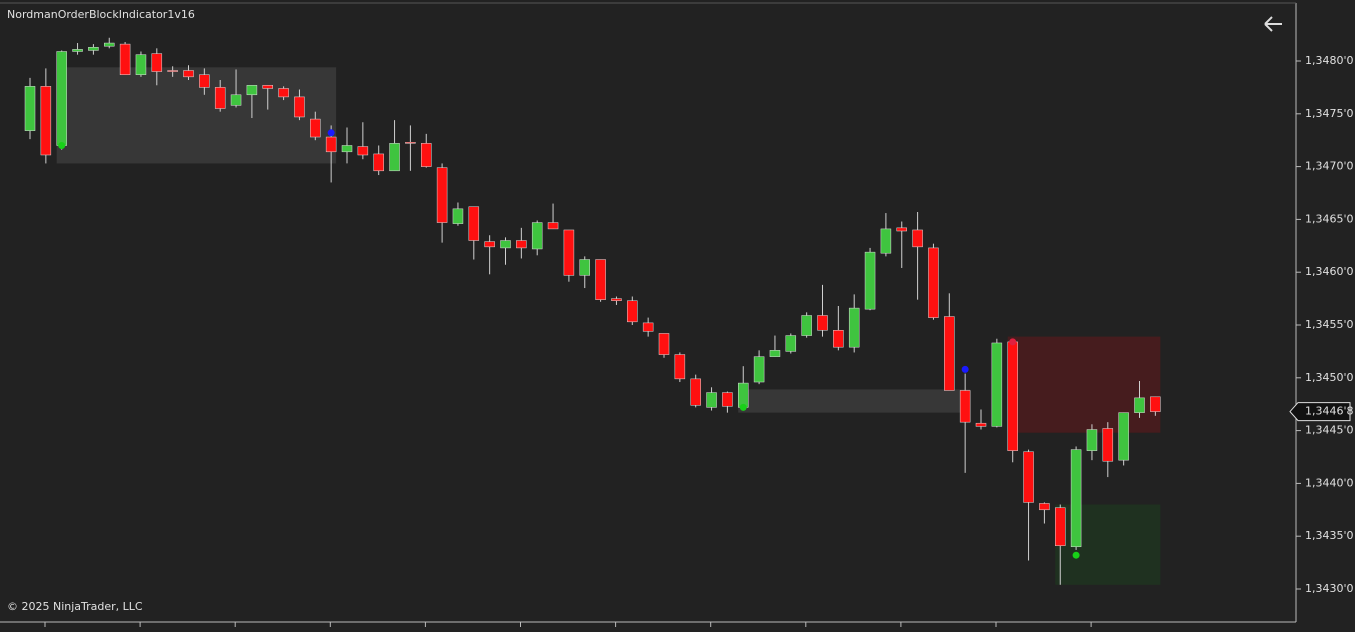  I want to click on y-tick-label: 1,3455'0, so click(1329, 324).